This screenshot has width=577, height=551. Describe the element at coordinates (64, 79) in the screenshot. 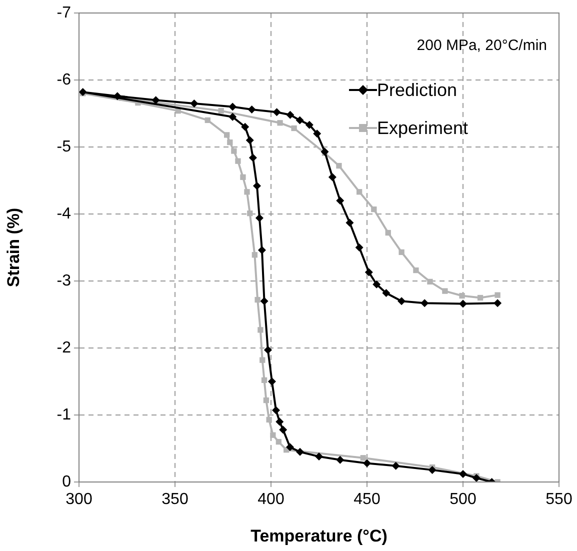

I see `y-tick-label: -6` at that location.